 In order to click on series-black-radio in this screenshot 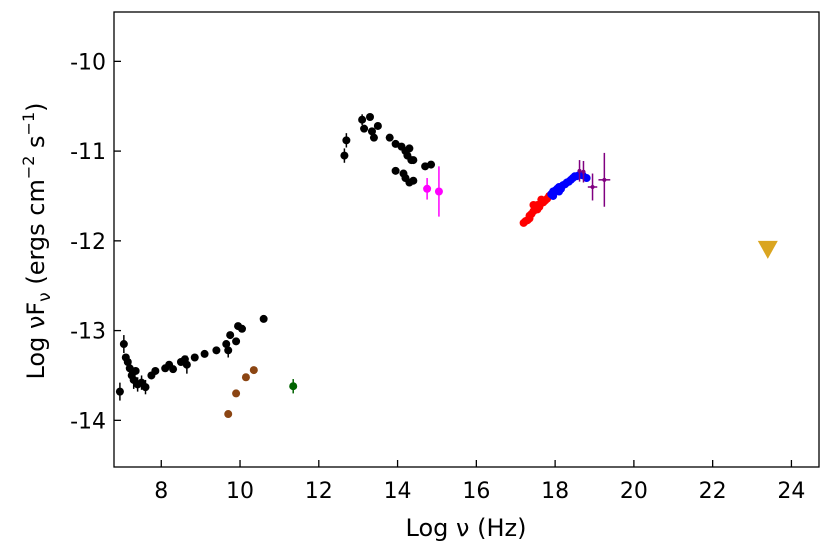, I will do `click(191, 357)`.